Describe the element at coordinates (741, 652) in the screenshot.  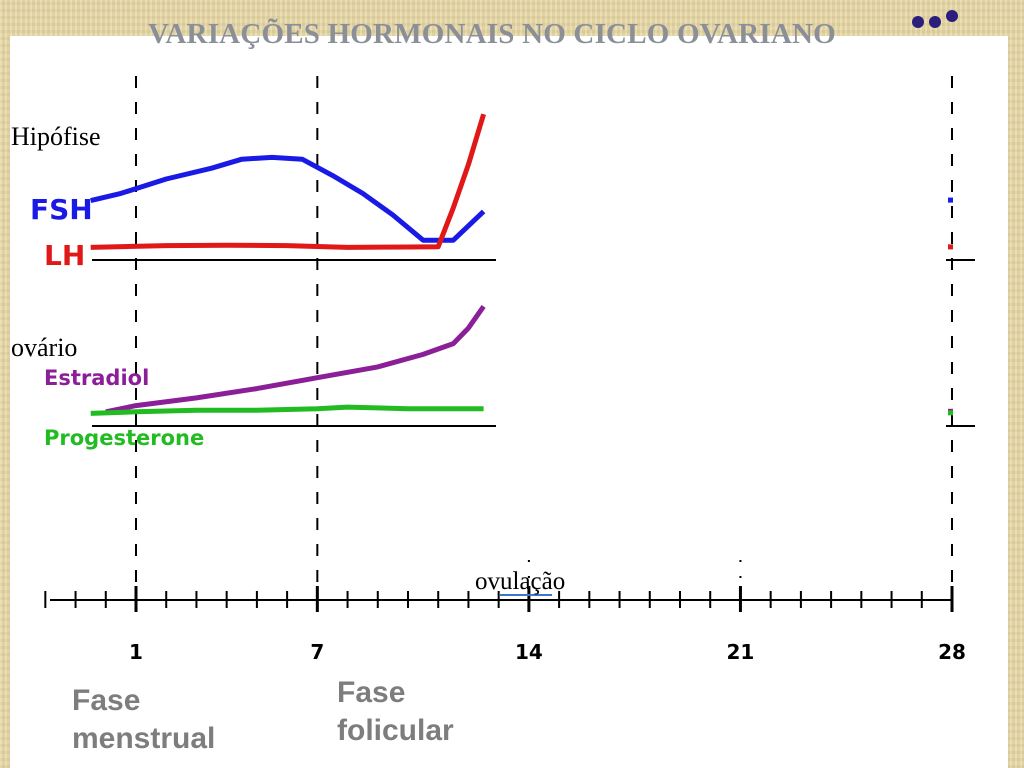
I see `x-tick-label-21: 21` at that location.